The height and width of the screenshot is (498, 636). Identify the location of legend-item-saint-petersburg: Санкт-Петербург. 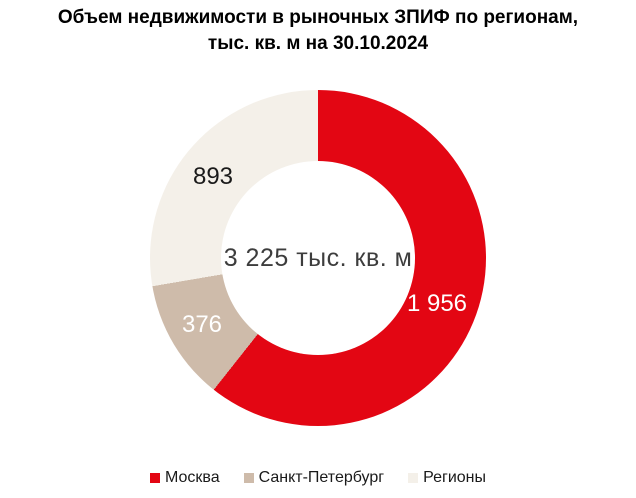
(314, 478).